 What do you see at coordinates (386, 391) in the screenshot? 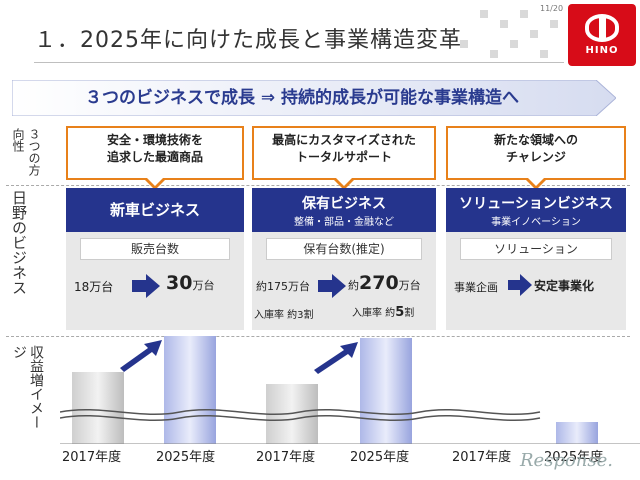
I see `bar-2025-owned` at bounding box center [386, 391].